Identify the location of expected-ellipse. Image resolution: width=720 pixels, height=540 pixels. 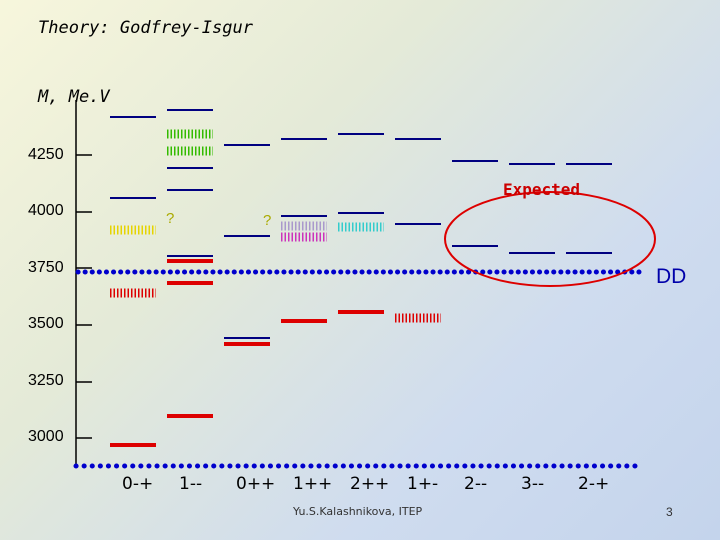
(550, 239).